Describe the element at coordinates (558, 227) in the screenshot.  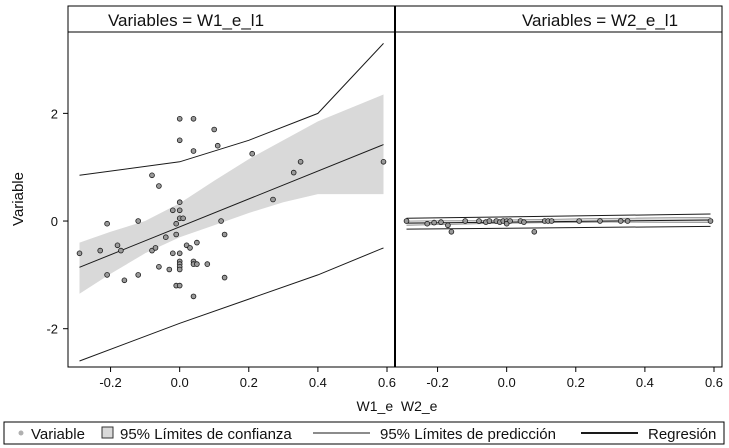
I see `prediction-lower-line-right` at that location.